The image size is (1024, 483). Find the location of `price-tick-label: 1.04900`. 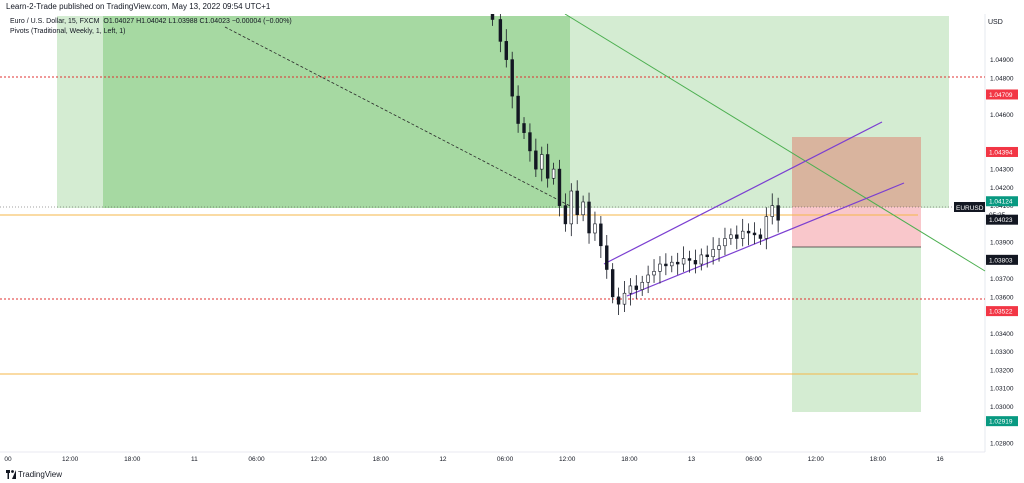

price-tick-label: 1.04900 is located at coordinates (1002, 60).